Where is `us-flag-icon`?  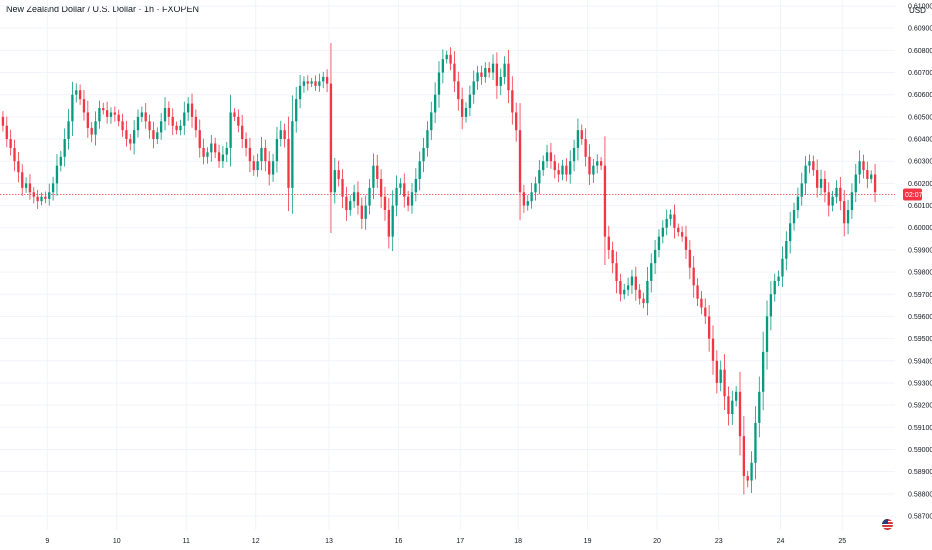
us-flag-icon is located at coordinates (887, 524).